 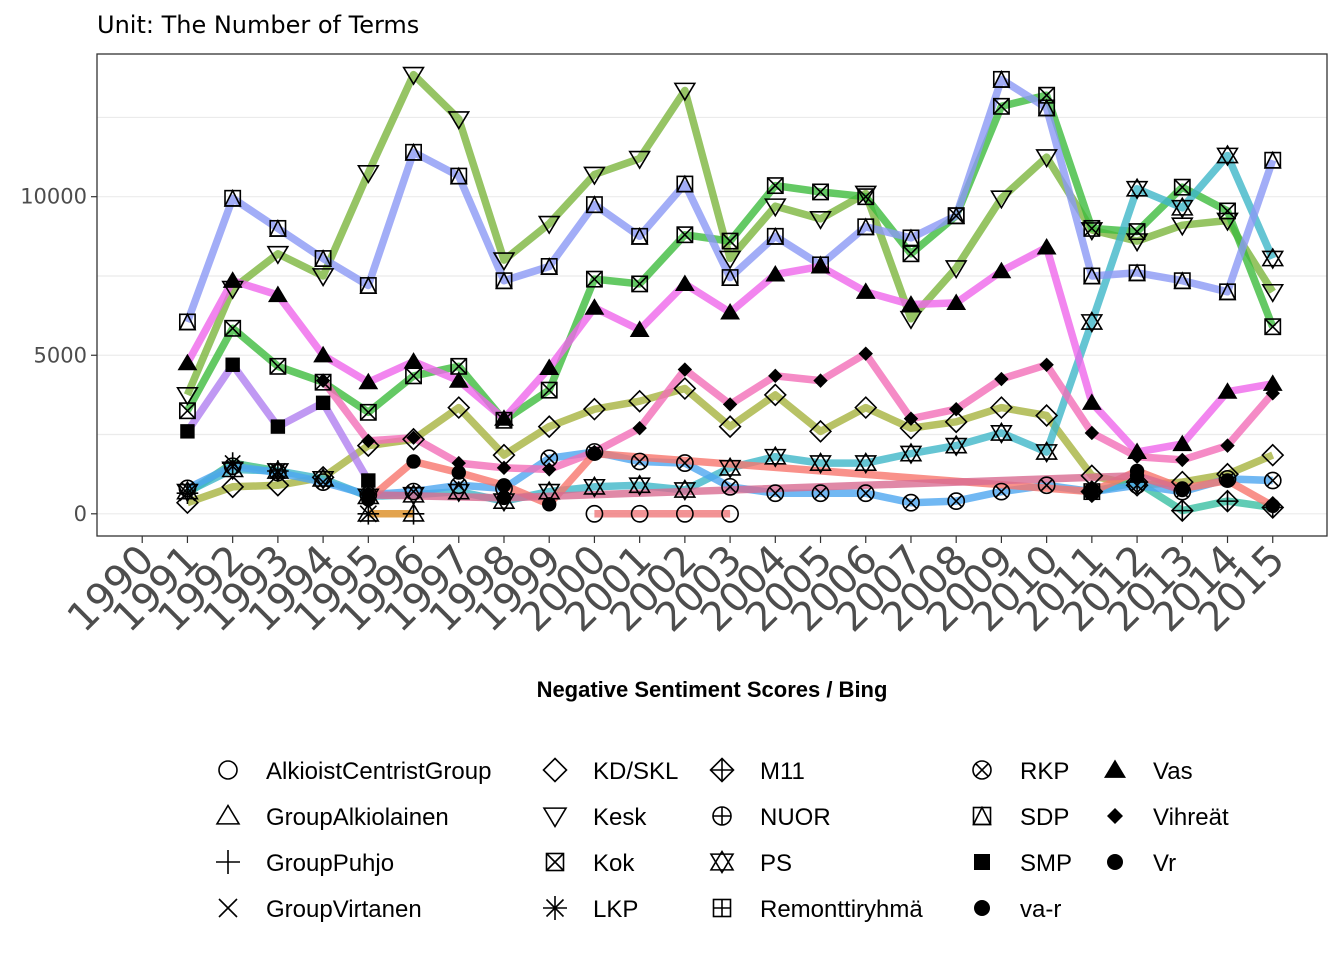 I want to click on legend-label: PS, so click(x=776, y=863).